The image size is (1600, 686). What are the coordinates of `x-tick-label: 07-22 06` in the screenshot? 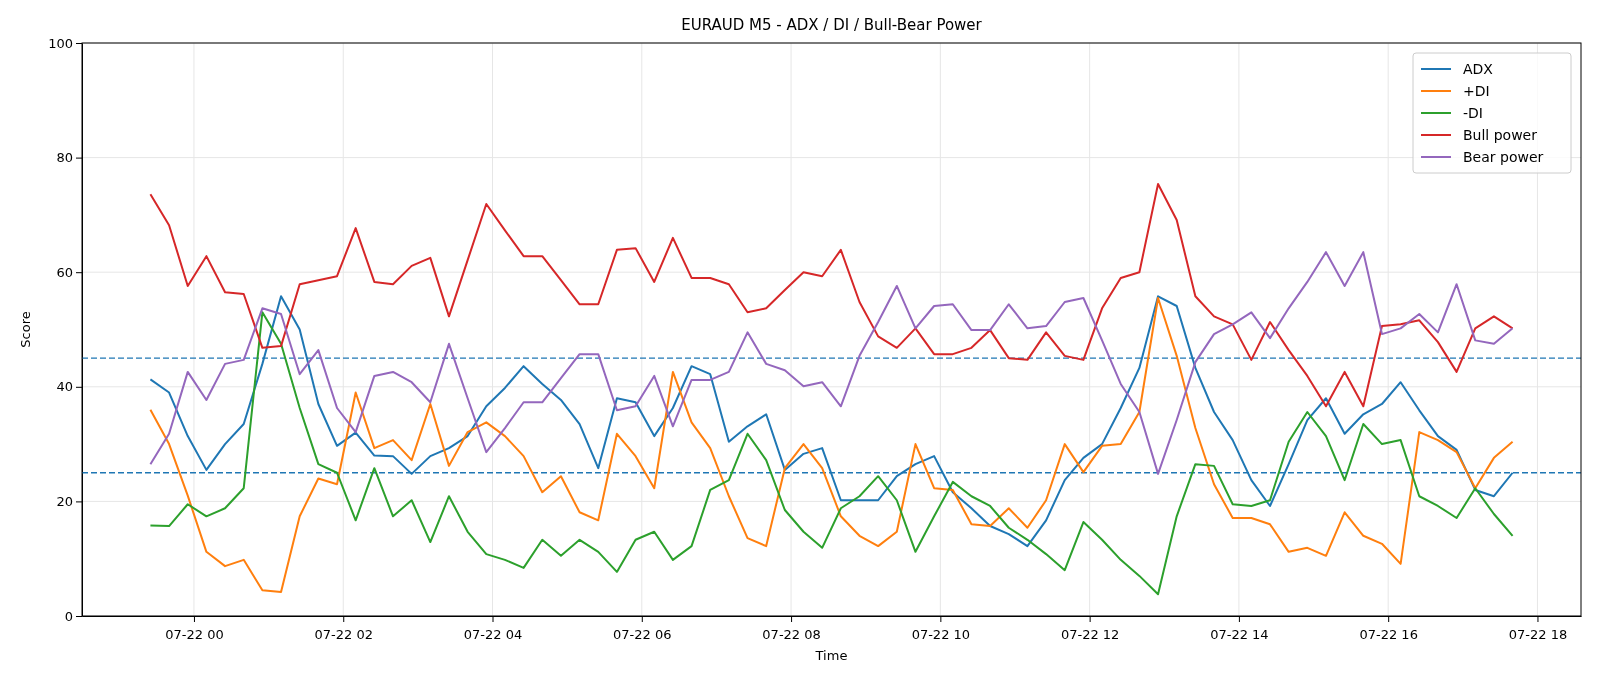 It's located at (642, 635).